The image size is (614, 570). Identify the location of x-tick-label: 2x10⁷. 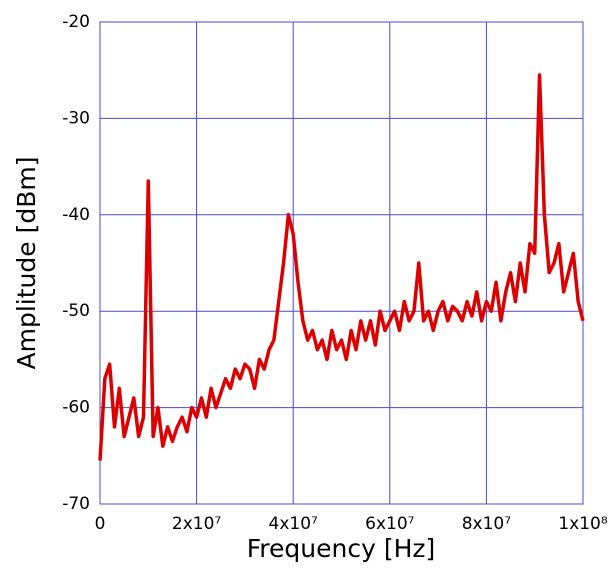
(197, 524).